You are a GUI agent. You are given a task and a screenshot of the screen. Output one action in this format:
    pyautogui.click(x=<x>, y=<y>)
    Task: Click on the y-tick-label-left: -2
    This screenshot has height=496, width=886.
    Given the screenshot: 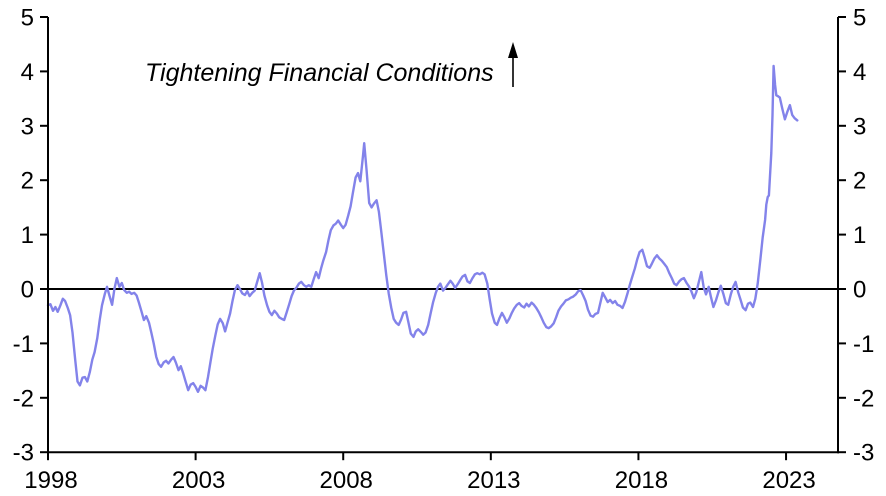 What is the action you would take?
    pyautogui.click(x=23, y=398)
    